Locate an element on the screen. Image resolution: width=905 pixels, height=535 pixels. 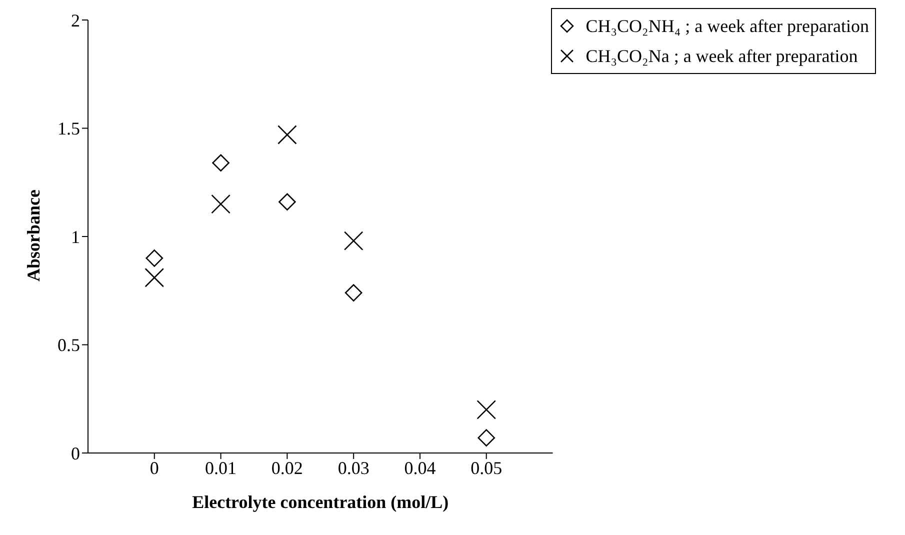
x-tick-label: 0.01 is located at coordinates (221, 468).